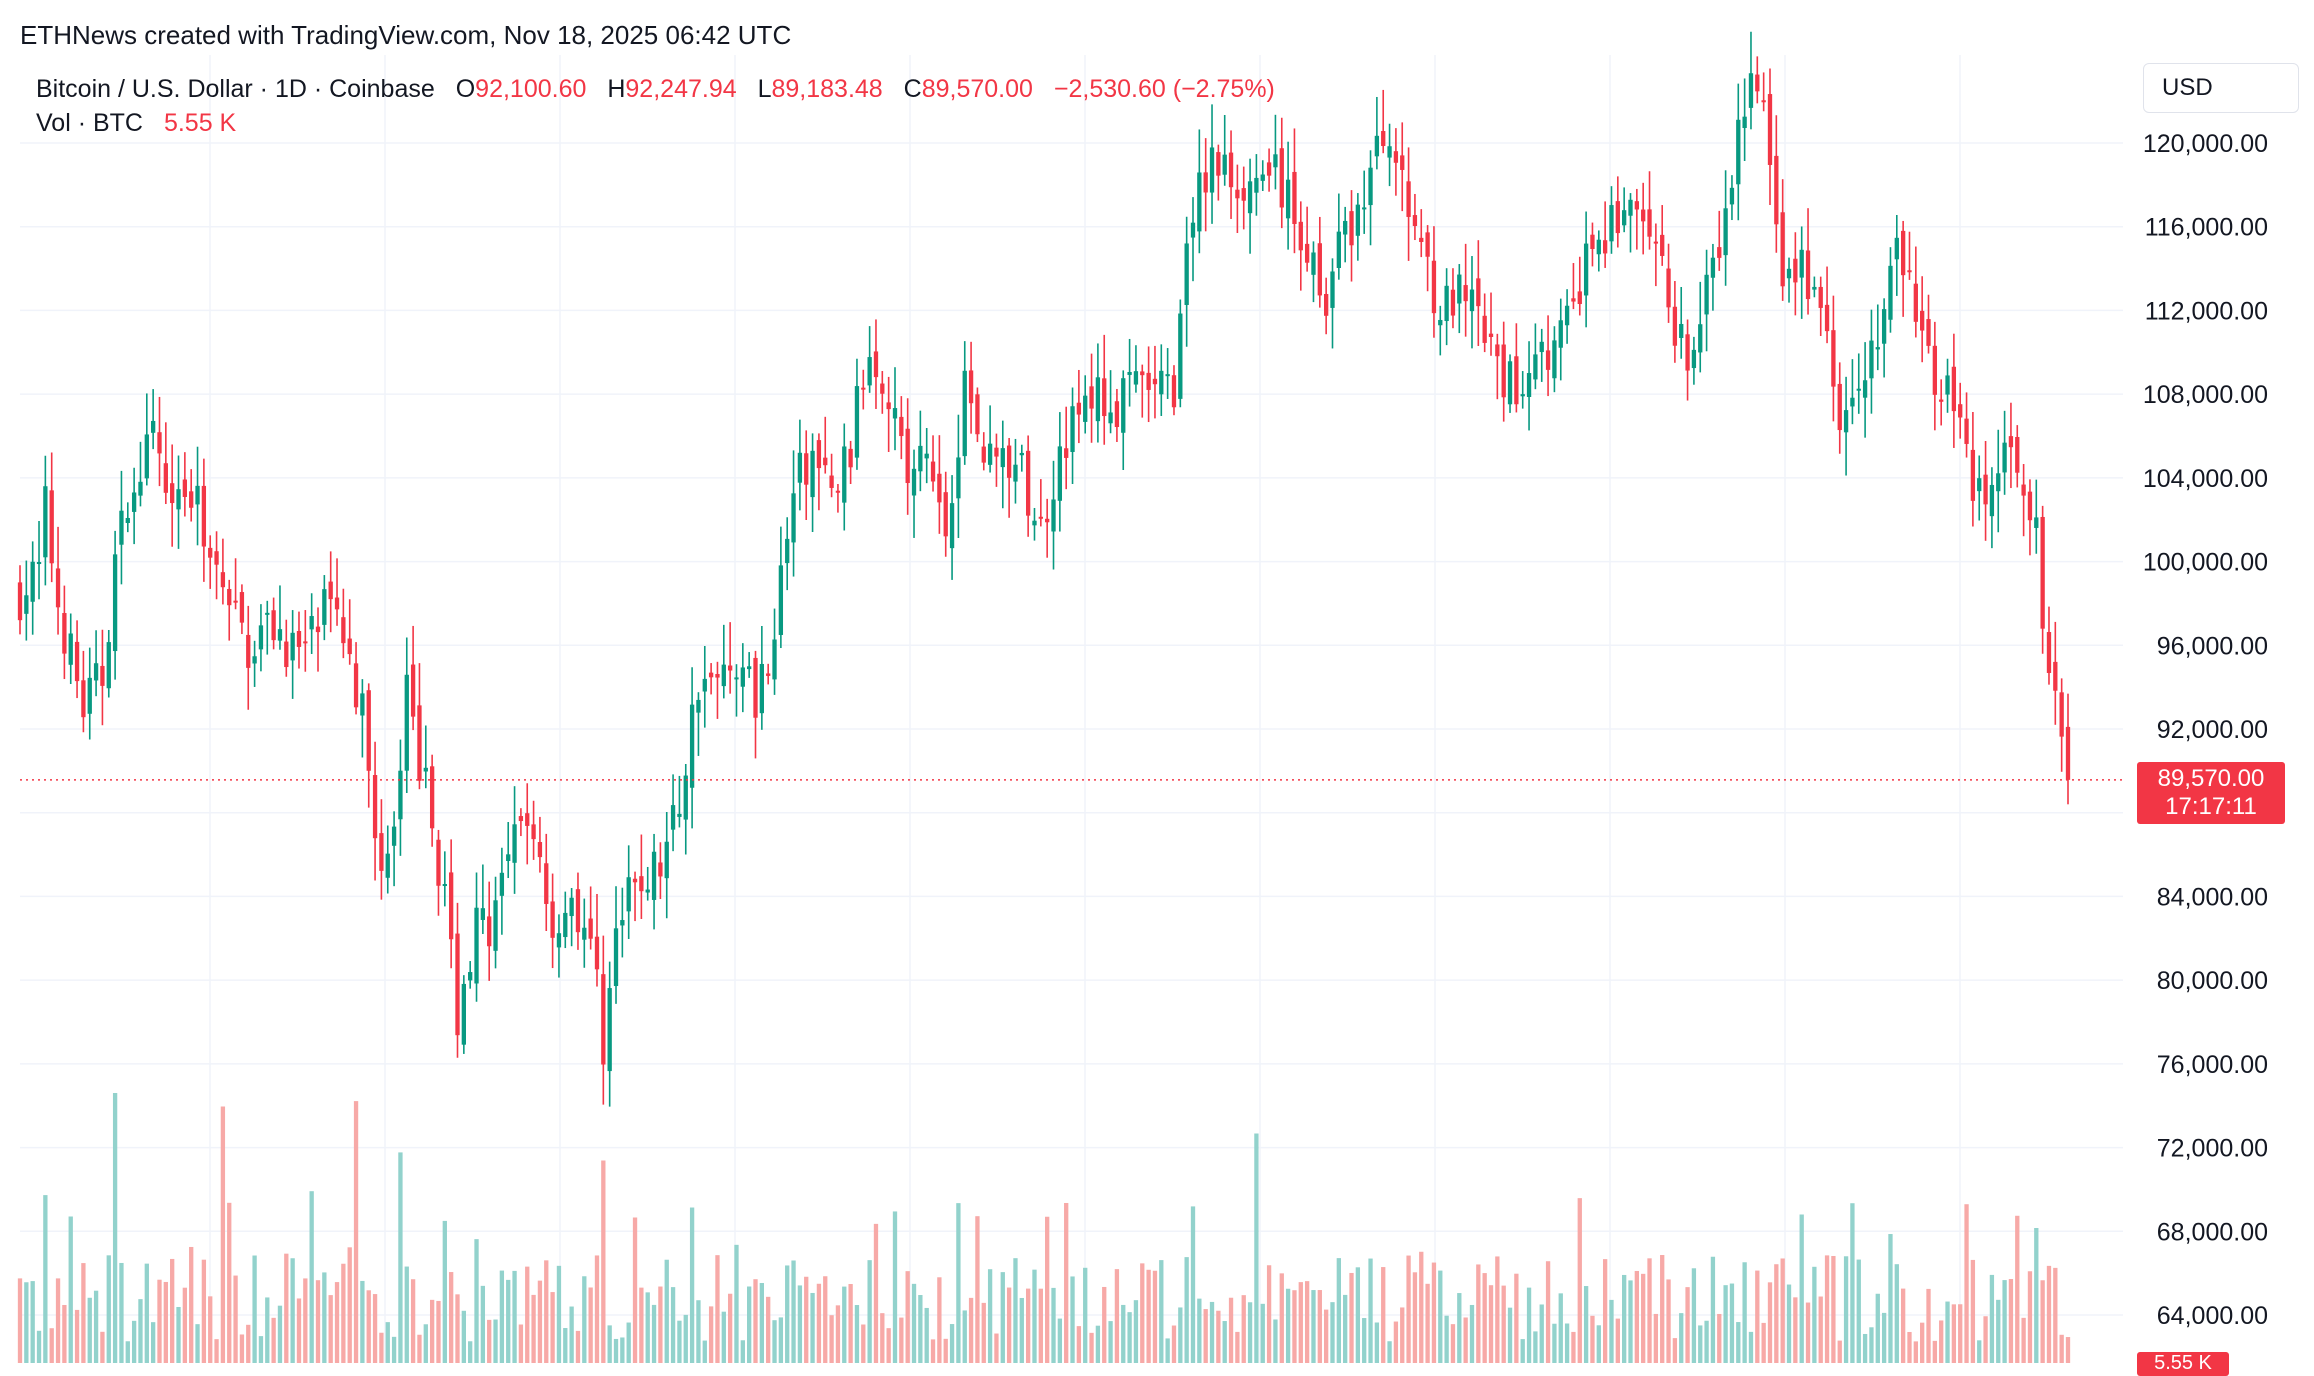  I want to click on volume-legend: Vol · BTC 5.55 K, so click(136, 123).